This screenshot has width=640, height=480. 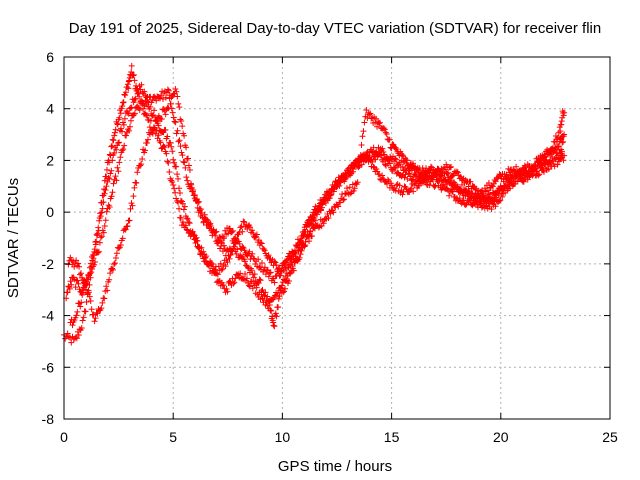 What do you see at coordinates (64, 437) in the screenshot?
I see `x-tick-label: 0` at bounding box center [64, 437].